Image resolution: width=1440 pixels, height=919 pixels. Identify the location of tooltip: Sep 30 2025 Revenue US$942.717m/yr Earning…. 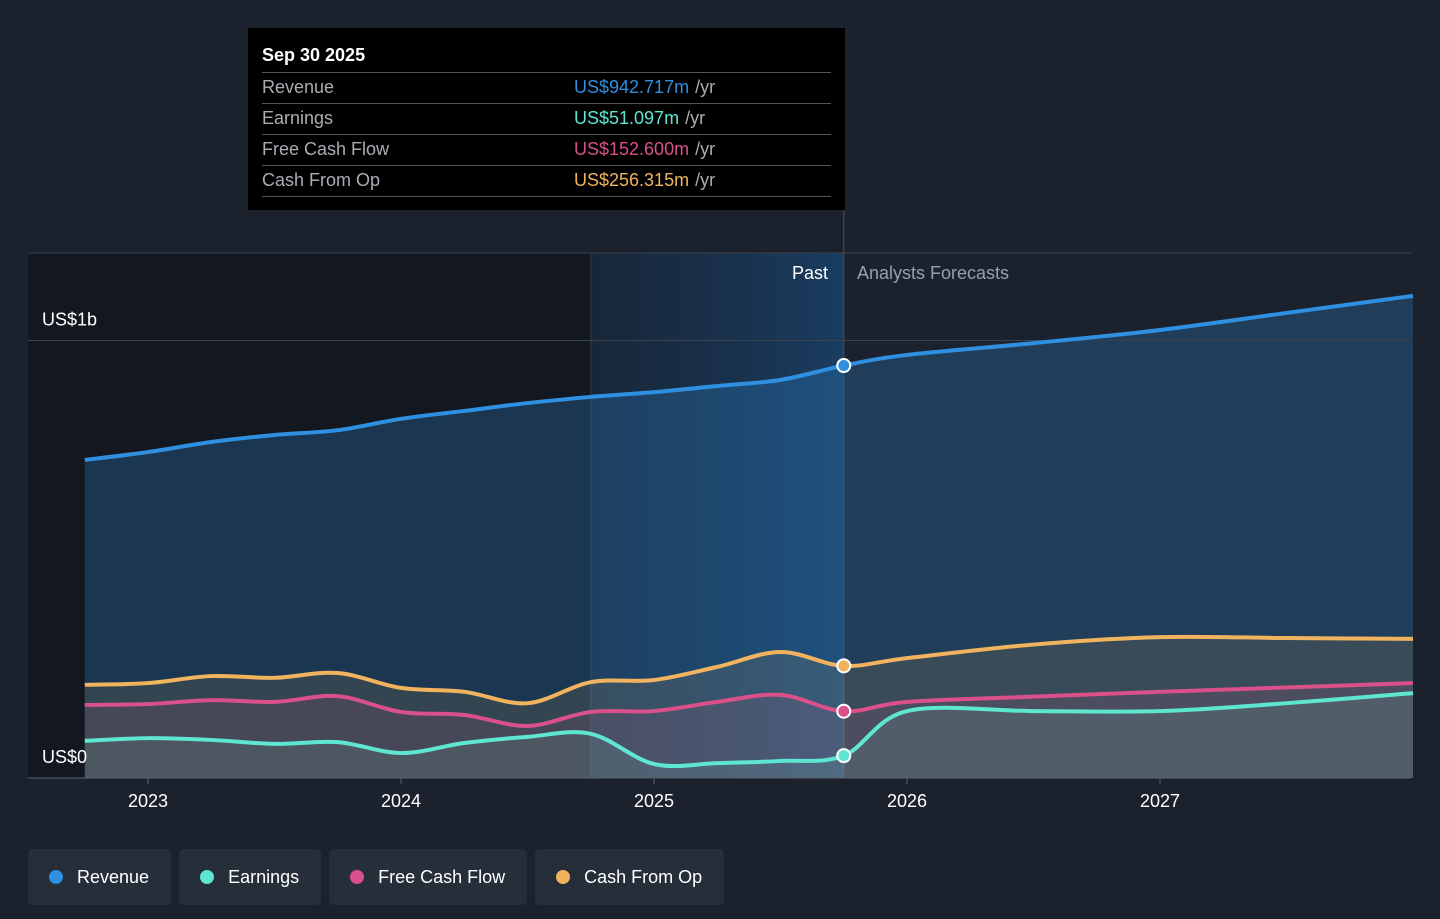
(546, 119).